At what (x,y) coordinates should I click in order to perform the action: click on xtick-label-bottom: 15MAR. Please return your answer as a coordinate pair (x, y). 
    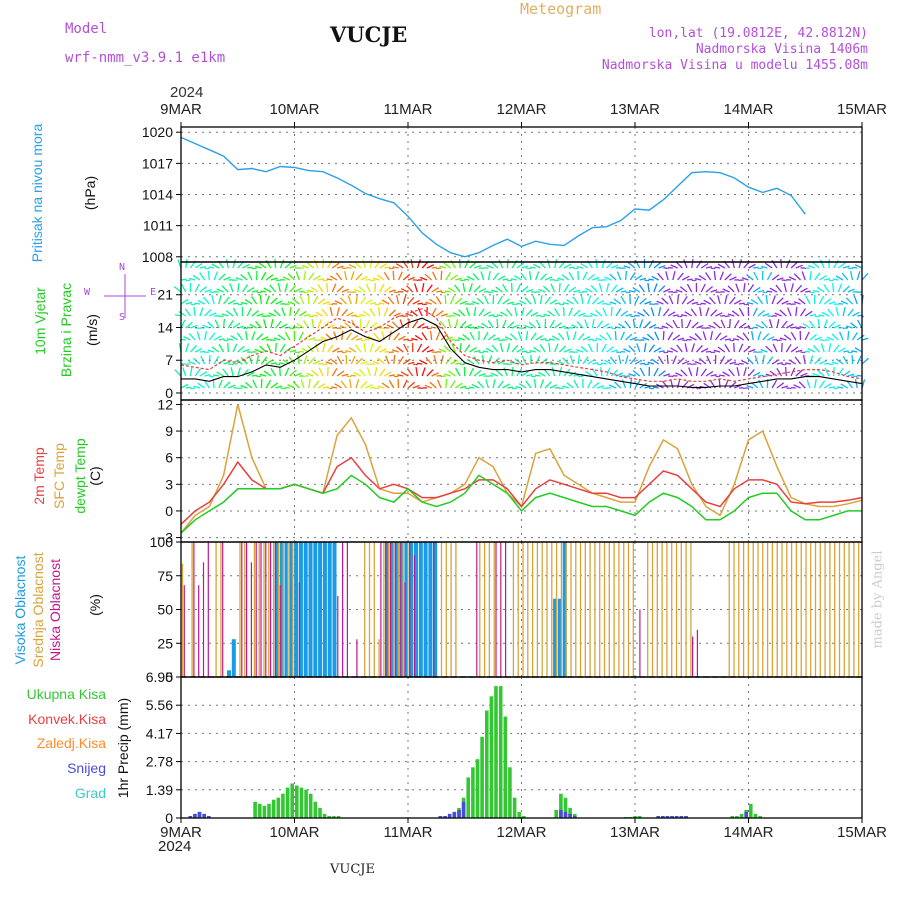
    Looking at the image, I should click on (862, 832).